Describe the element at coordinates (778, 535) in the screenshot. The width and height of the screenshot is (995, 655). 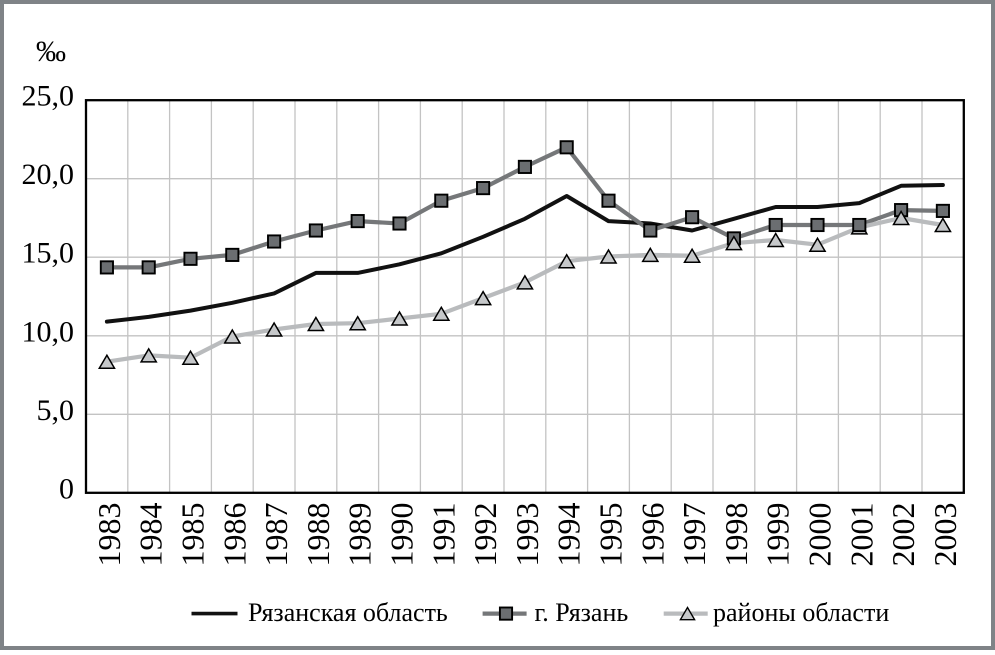
I see `svg-text: 1999` at that location.